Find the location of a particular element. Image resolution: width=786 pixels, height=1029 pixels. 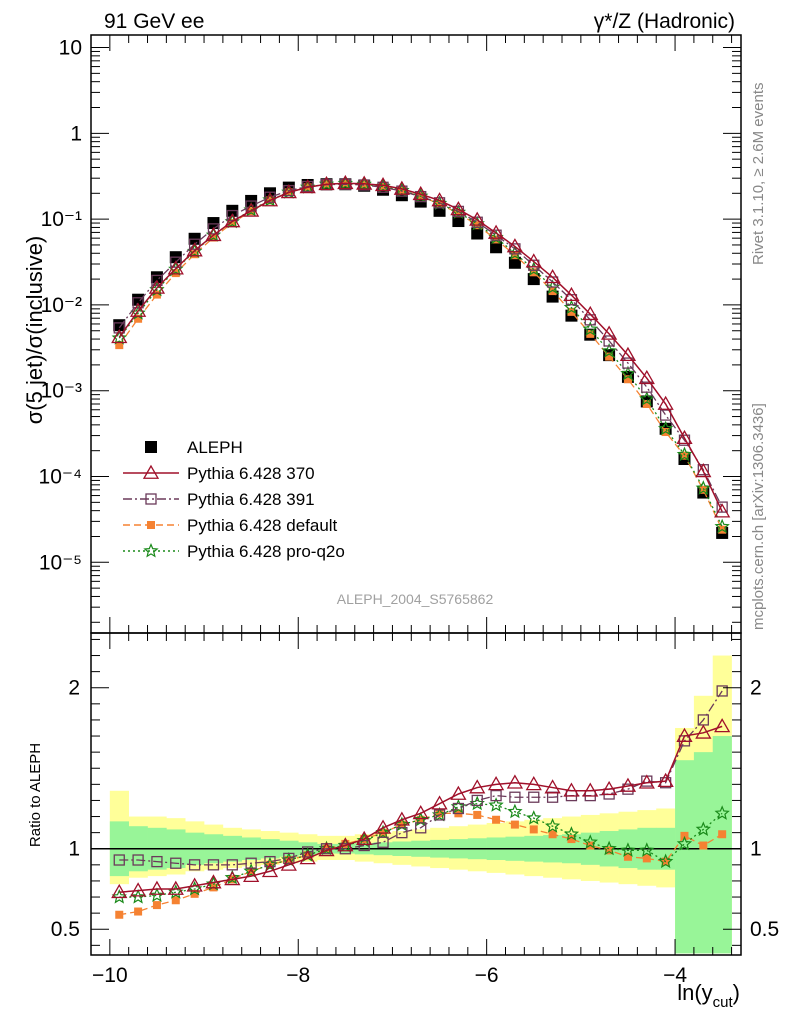

ratio-y-tick-label: 0.5 is located at coordinates (65, 929).